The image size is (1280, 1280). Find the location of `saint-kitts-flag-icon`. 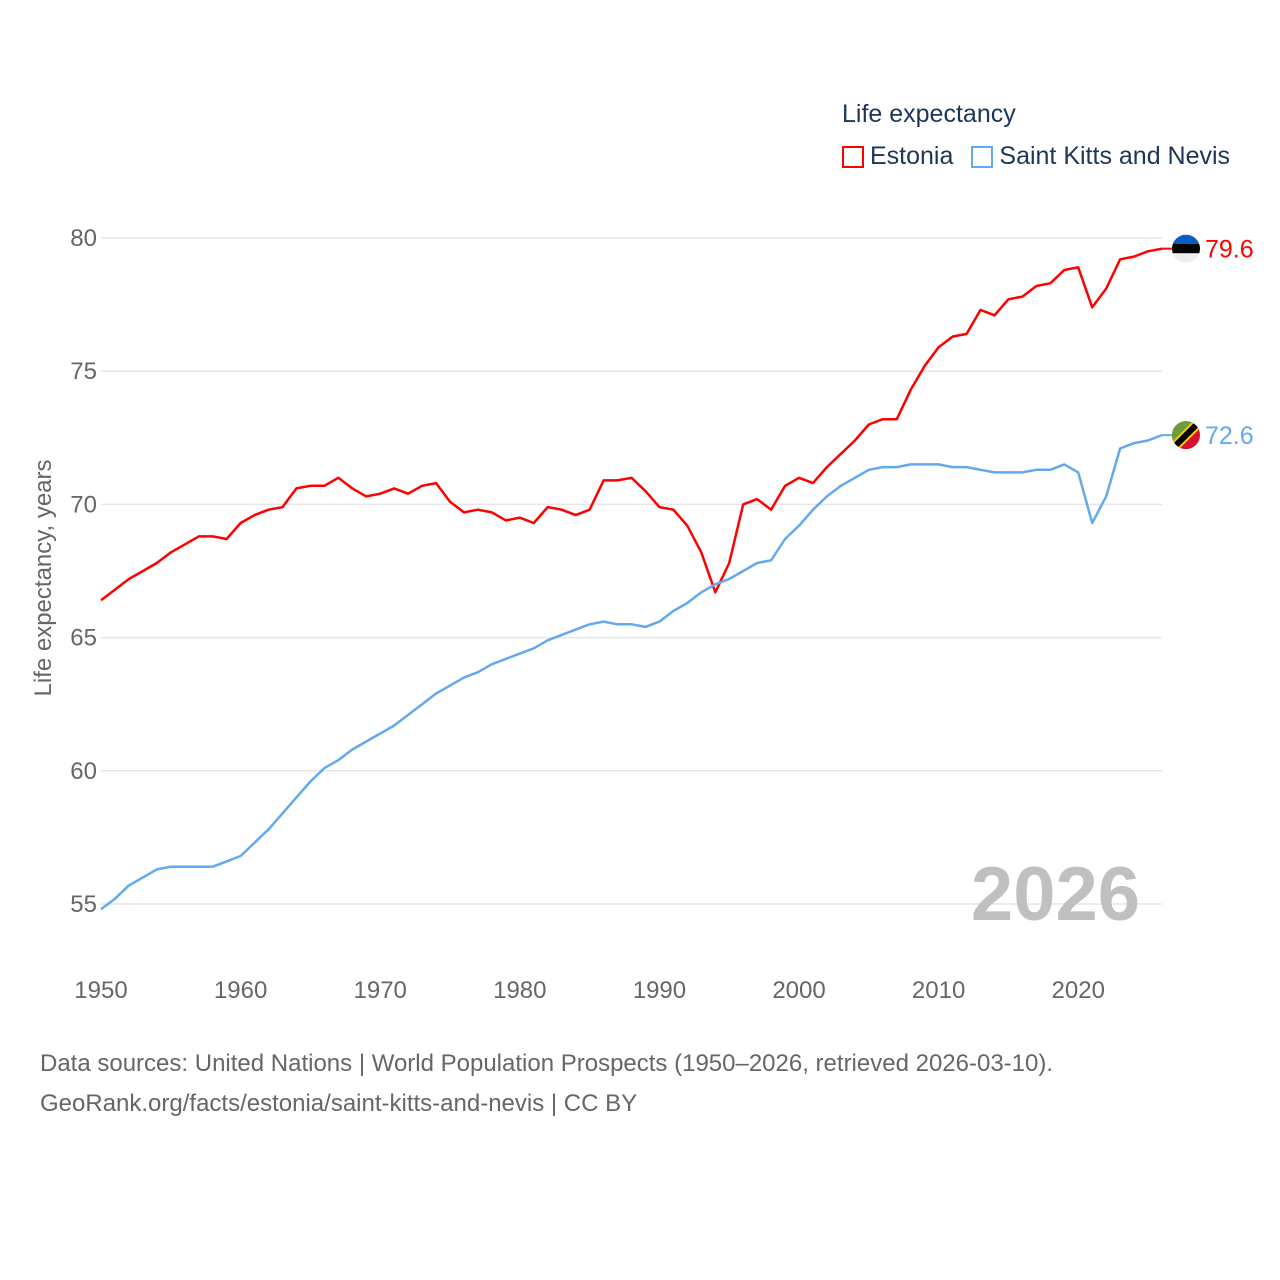

saint-kitts-flag-icon is located at coordinates (1186, 435).